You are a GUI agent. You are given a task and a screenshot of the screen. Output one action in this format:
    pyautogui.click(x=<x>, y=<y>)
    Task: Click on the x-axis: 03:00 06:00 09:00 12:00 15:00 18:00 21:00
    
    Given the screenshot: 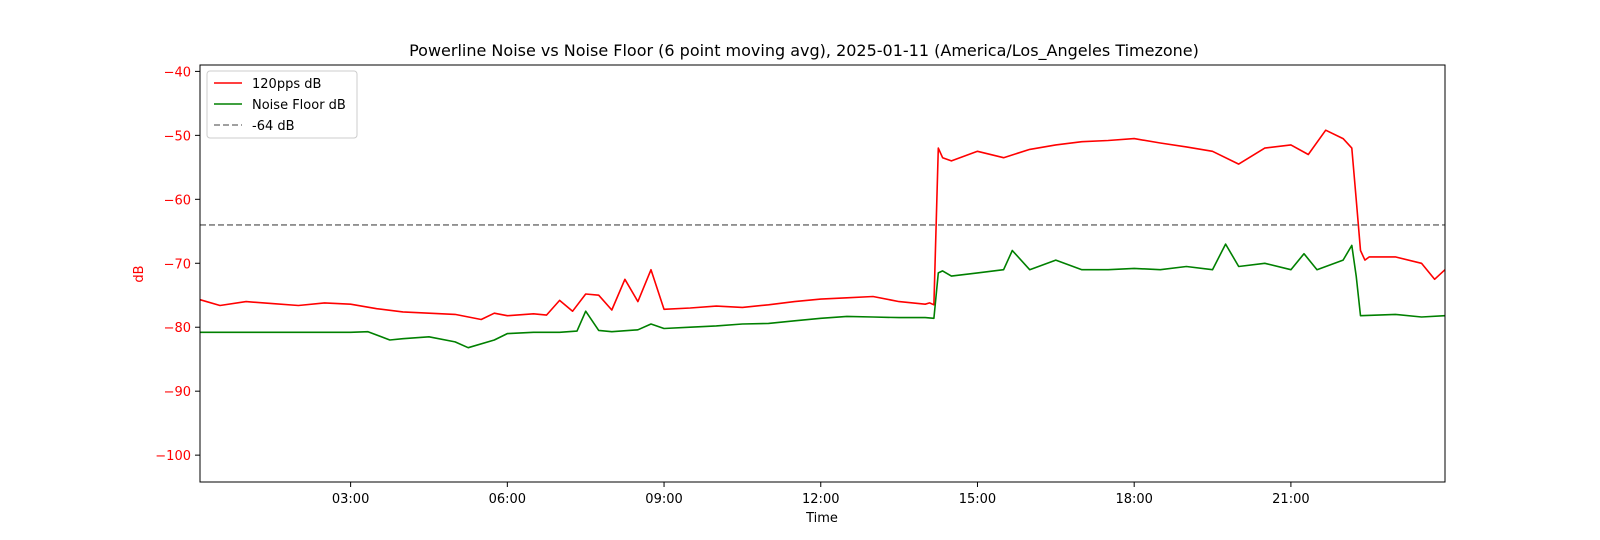 What is the action you would take?
    pyautogui.click(x=821, y=494)
    